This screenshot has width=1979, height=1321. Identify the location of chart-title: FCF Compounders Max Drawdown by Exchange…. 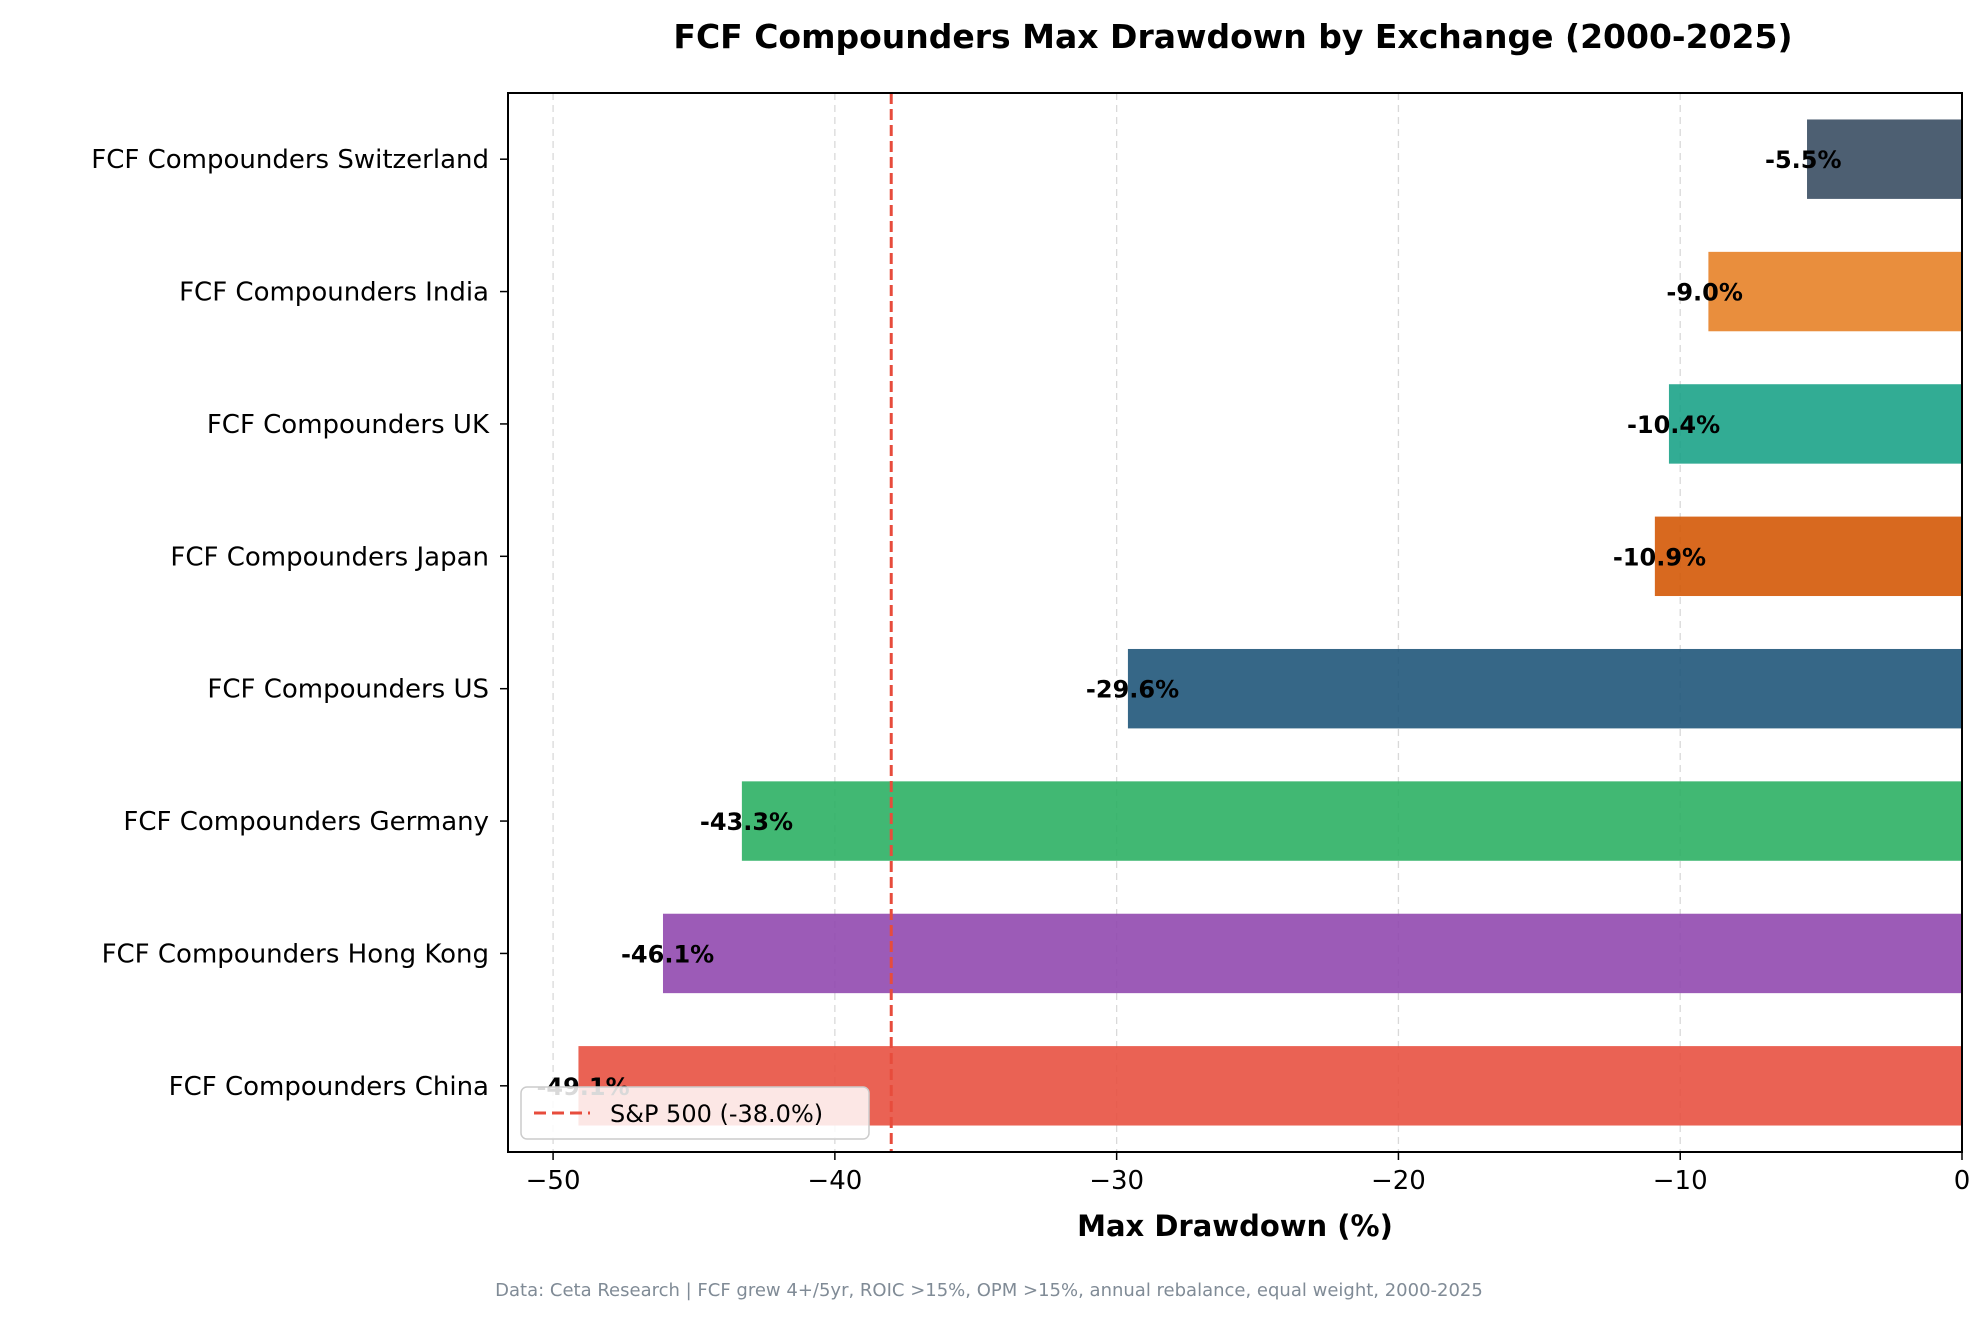
(1232, 36).